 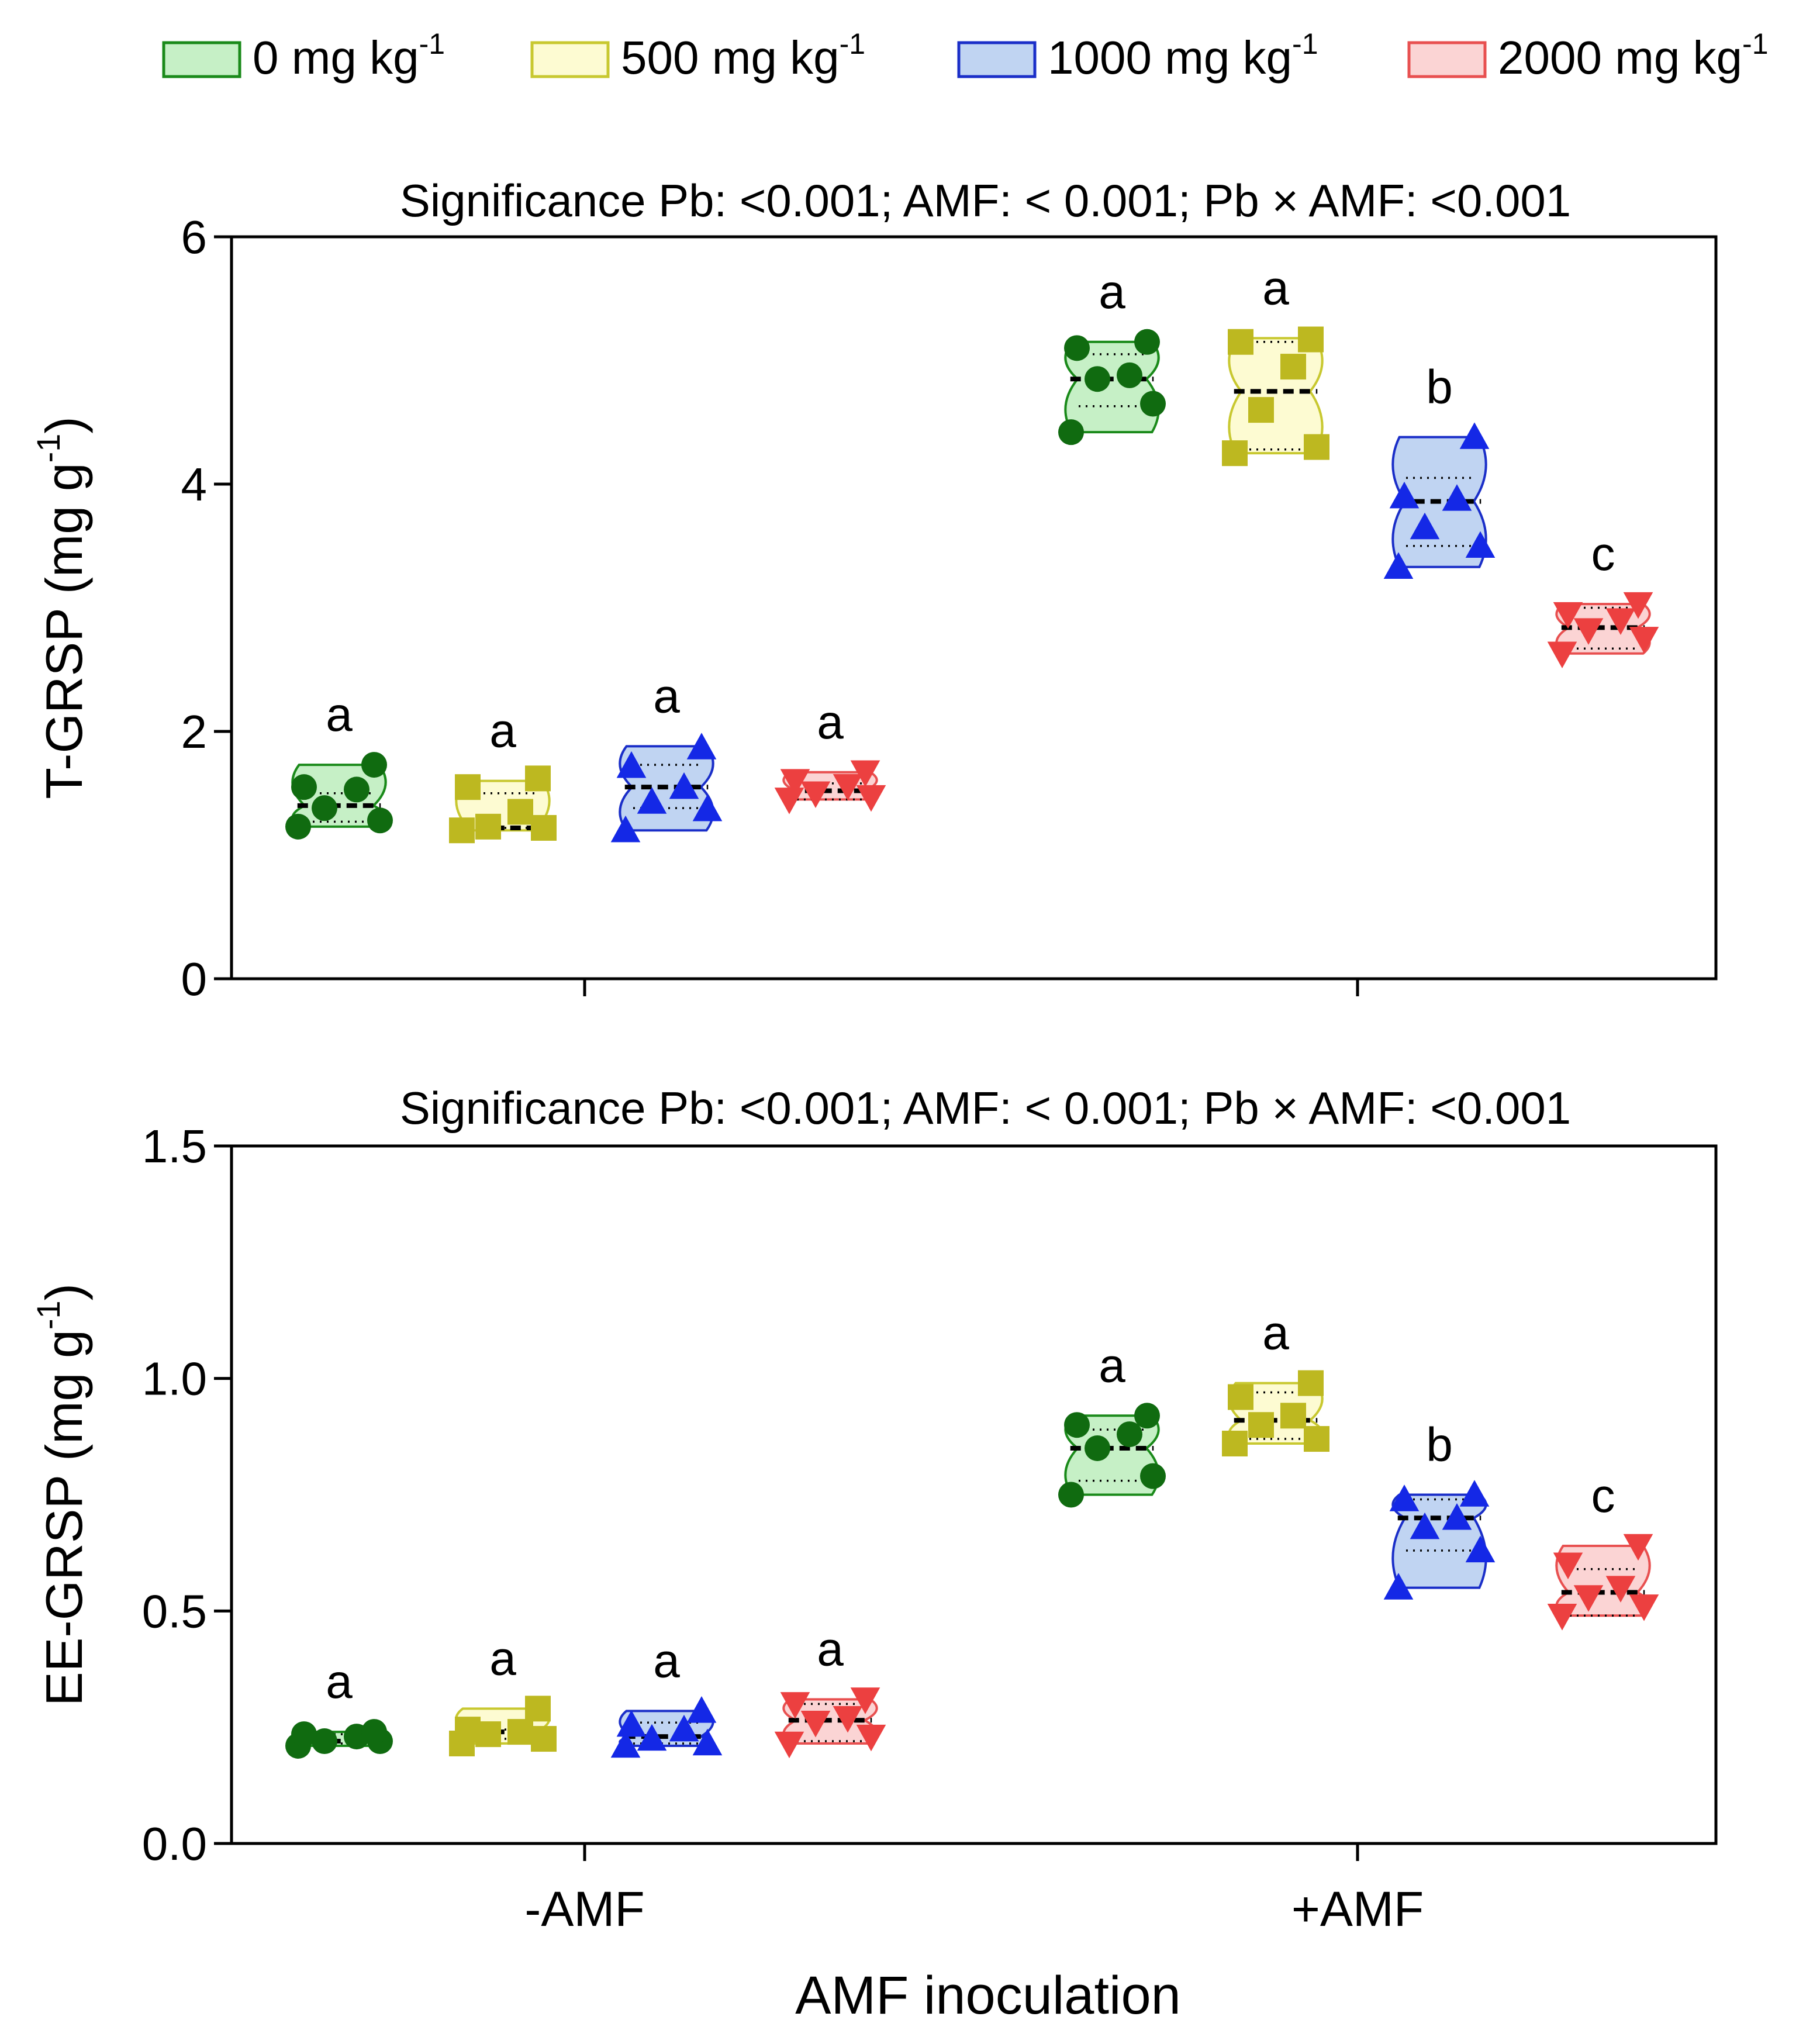 What do you see at coordinates (1439, 470) in the screenshot?
I see `violin: b` at bounding box center [1439, 470].